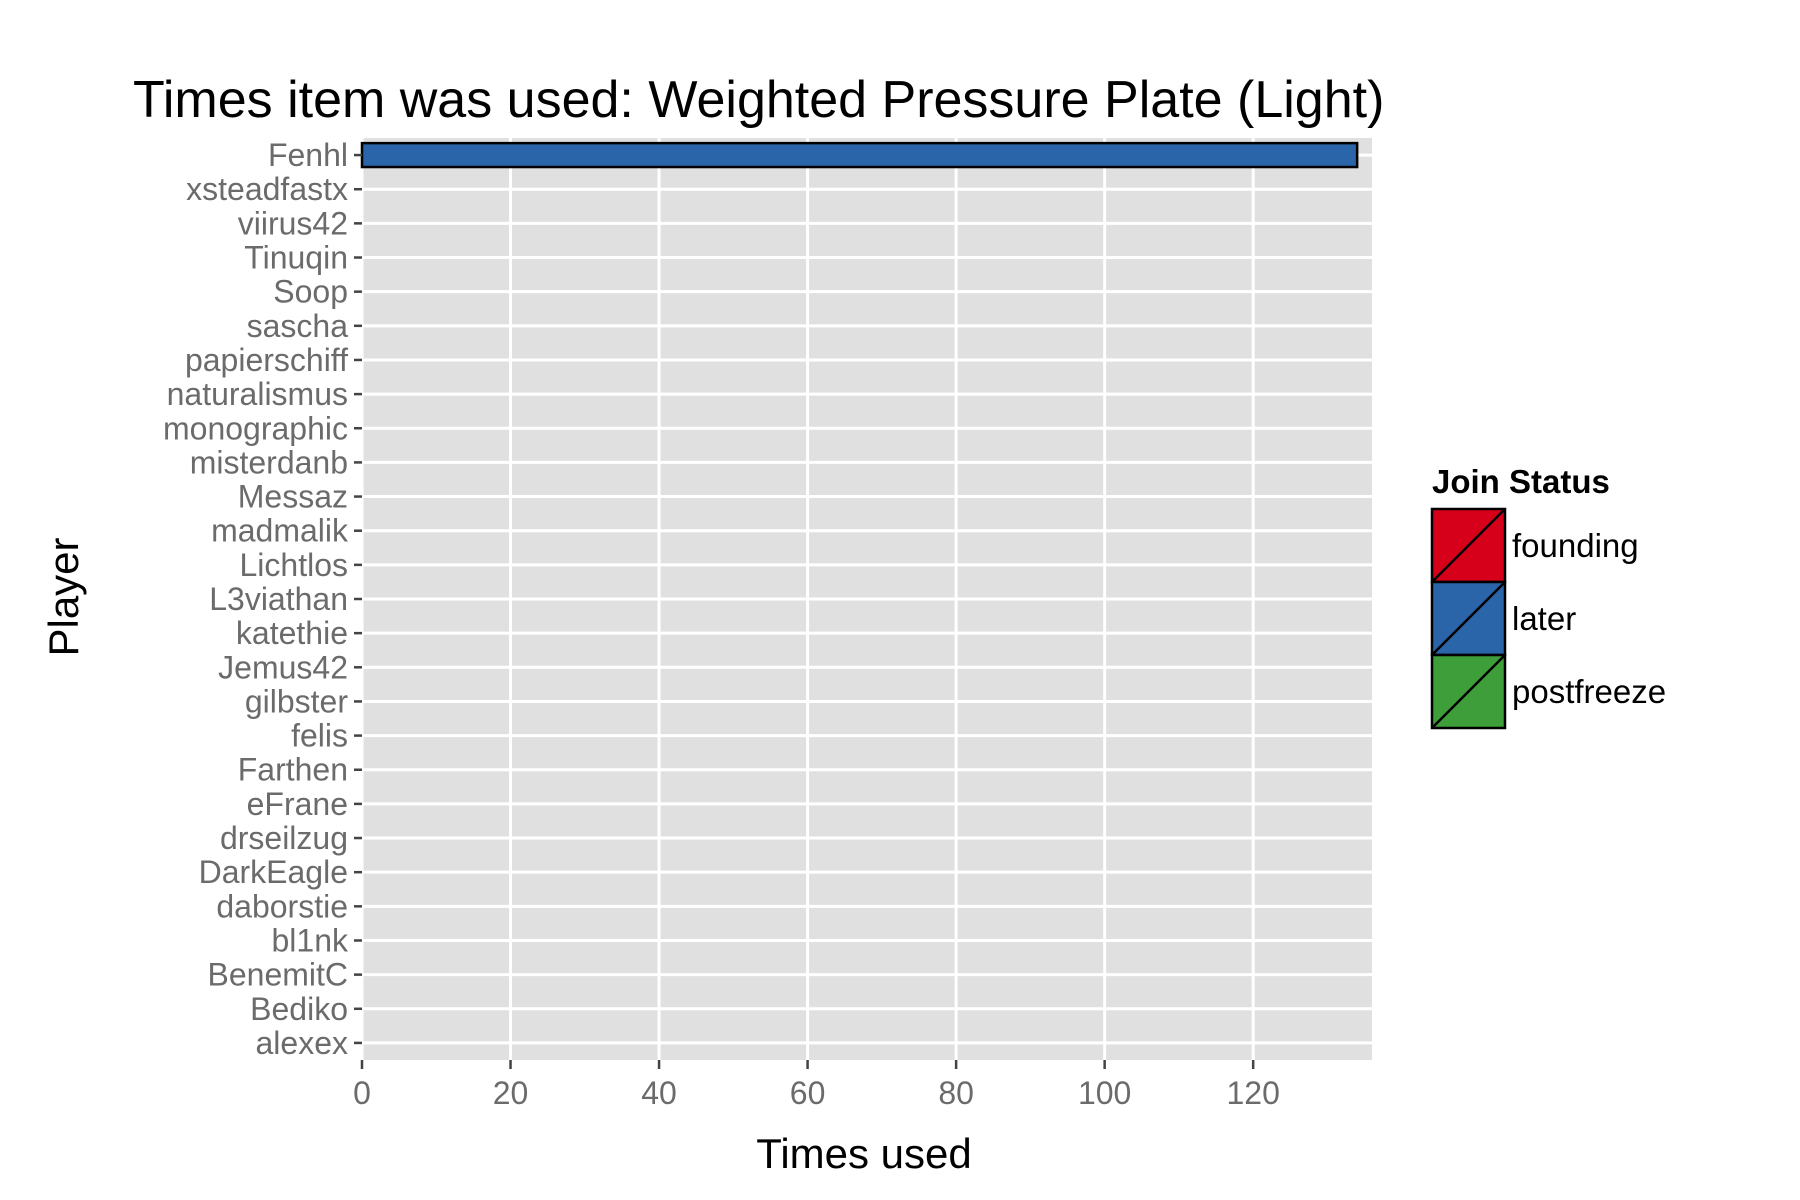  I want to click on legend-label: later, so click(1544, 618).